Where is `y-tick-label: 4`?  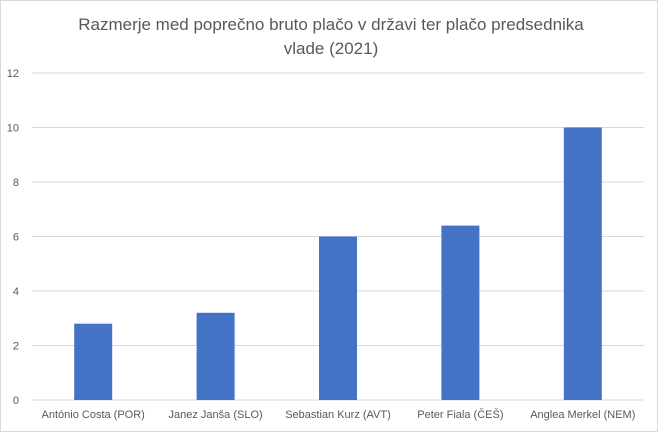 y-tick-label: 4 is located at coordinates (16, 292).